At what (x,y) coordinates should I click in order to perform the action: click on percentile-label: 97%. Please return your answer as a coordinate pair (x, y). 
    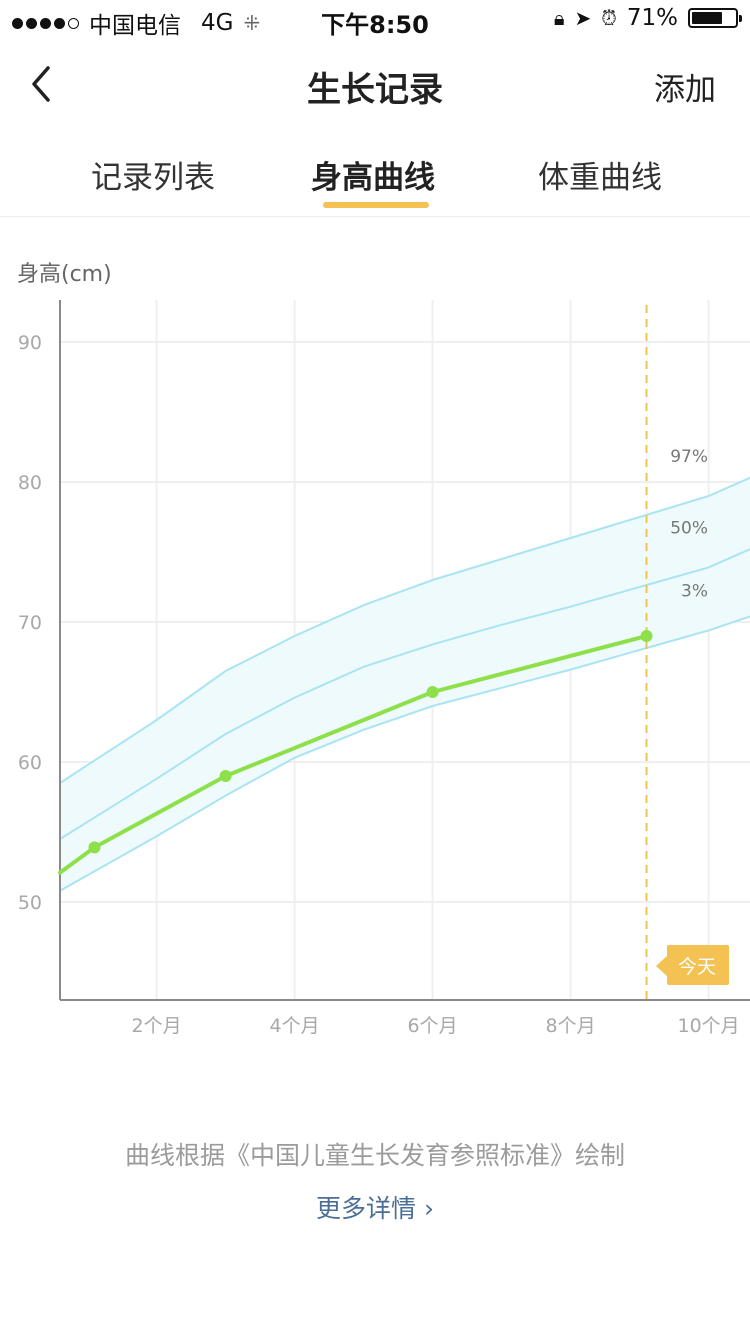
    Looking at the image, I should click on (689, 457).